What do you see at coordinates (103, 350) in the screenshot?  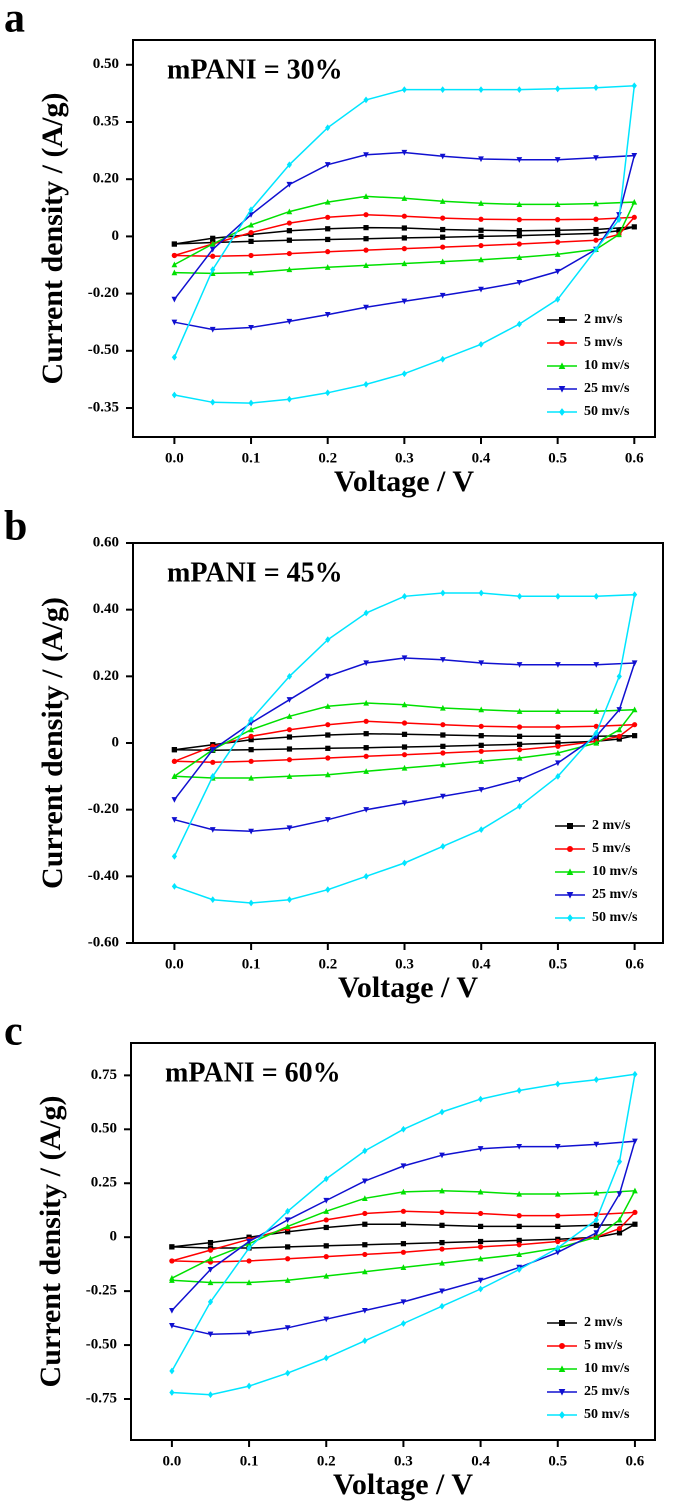 I see `y-tick-label: -0.50` at bounding box center [103, 350].